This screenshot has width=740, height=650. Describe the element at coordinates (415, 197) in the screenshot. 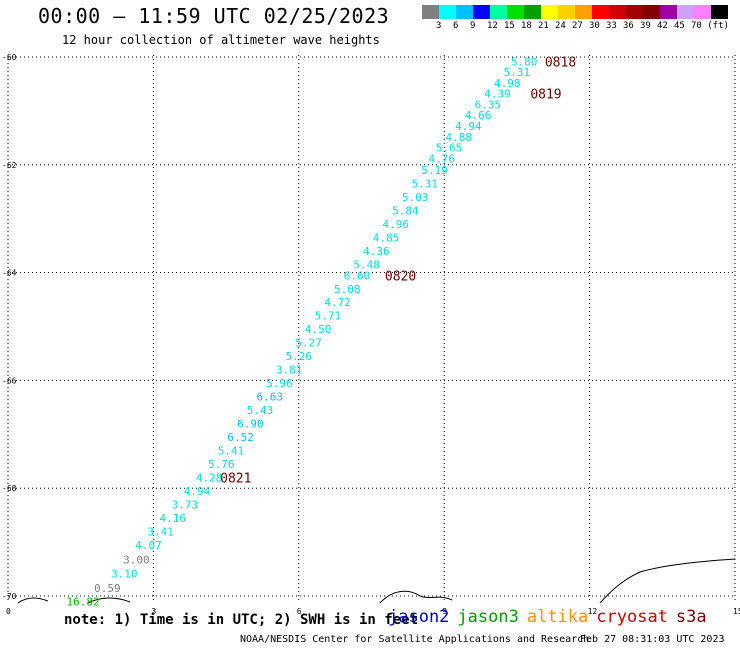

I see `wave-height-value: 5.03` at that location.